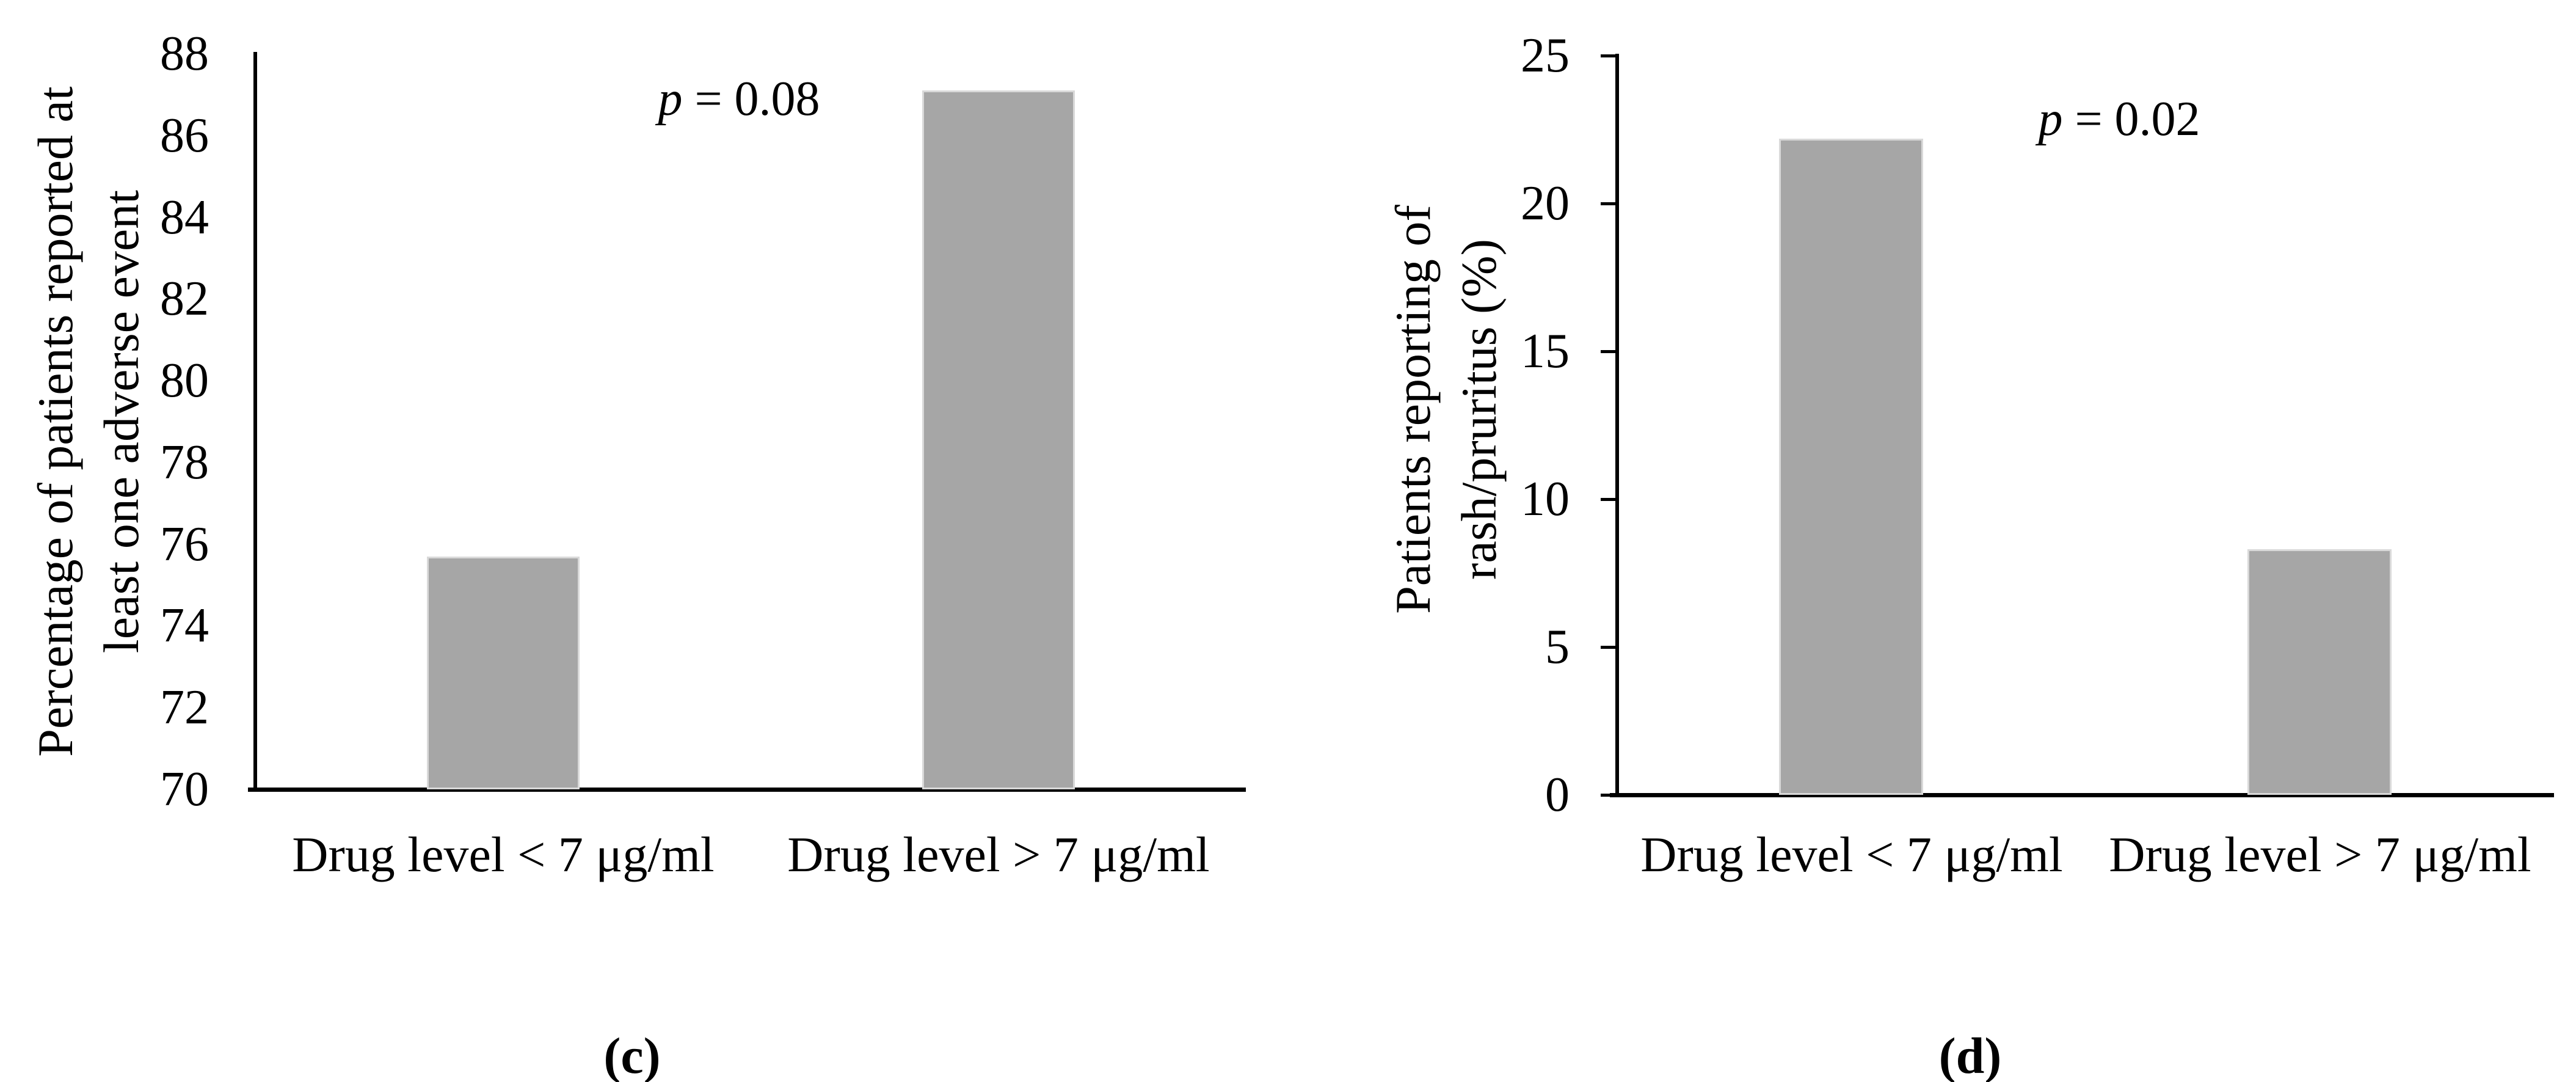  I want to click on y-tick-label: 88, so click(184, 54).